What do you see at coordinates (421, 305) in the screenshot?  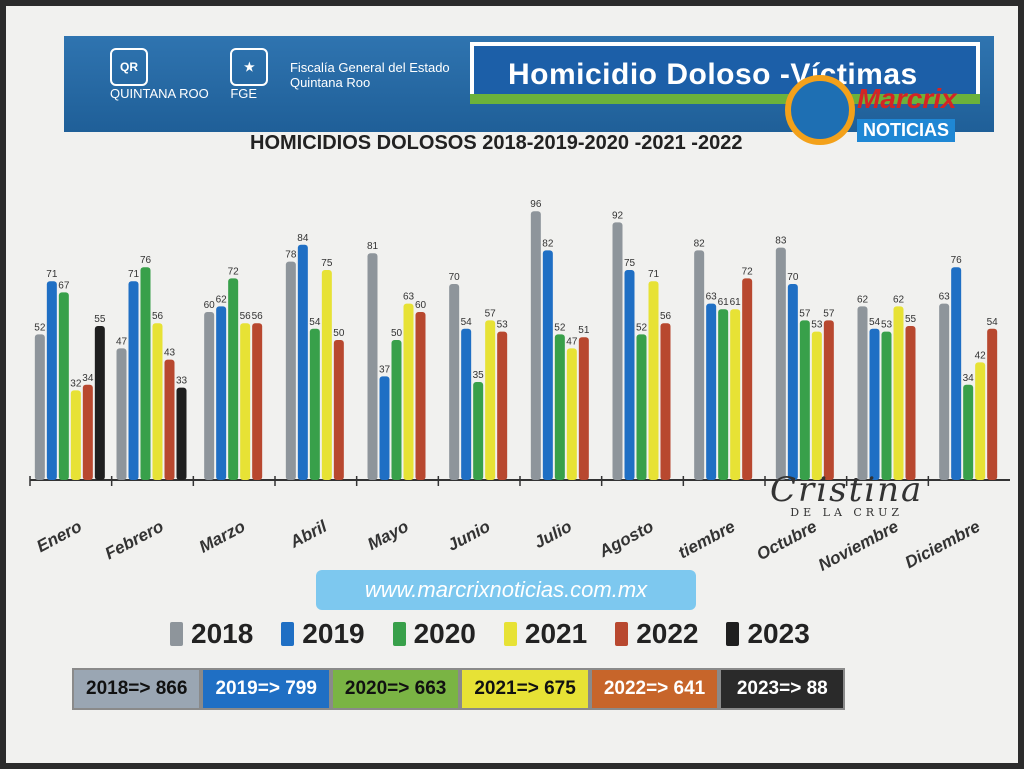 I see `data-label: 60` at bounding box center [421, 305].